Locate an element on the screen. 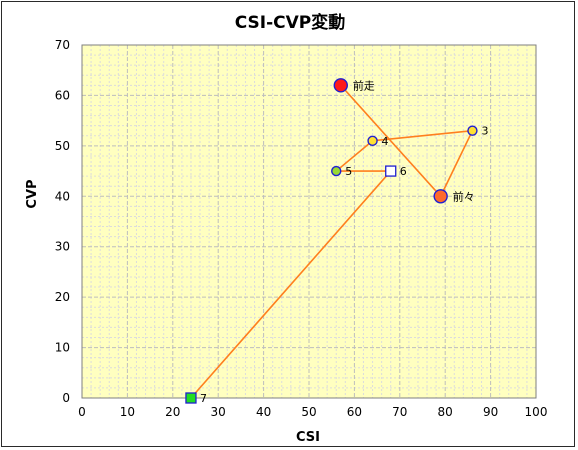 The width and height of the screenshot is (578, 450). x-tick-label: 0 is located at coordinates (82, 412).